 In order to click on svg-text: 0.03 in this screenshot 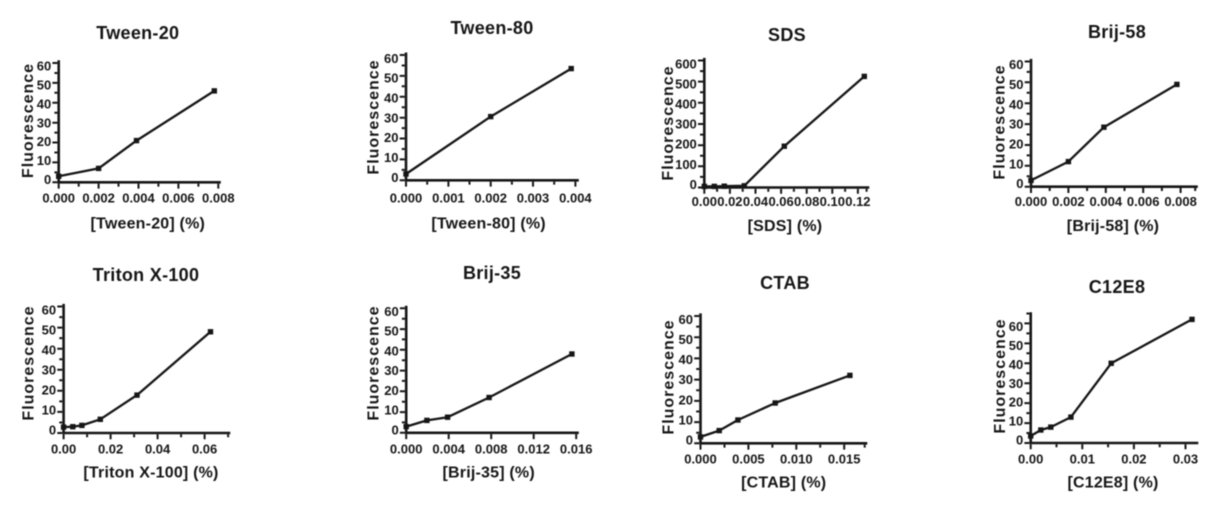, I will do `click(1185, 459)`.